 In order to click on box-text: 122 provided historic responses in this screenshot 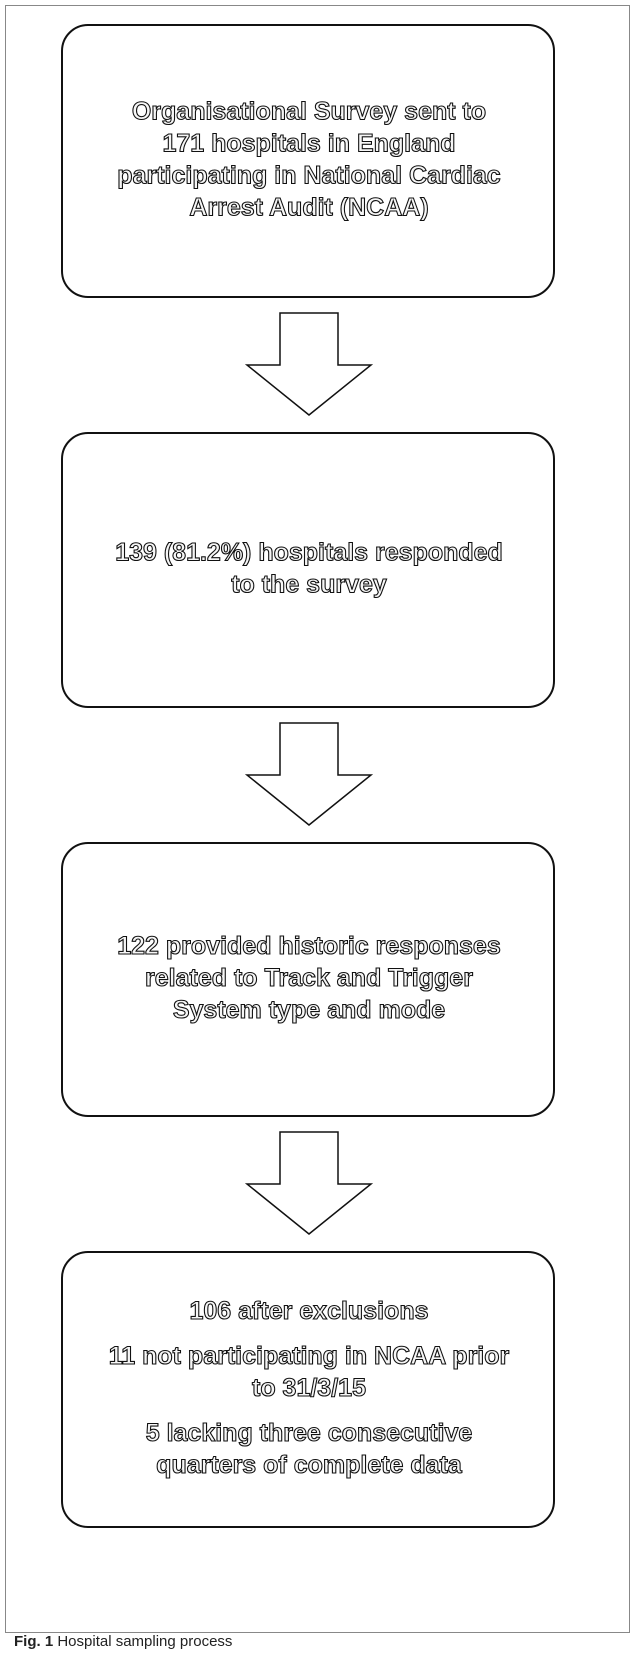, I will do `click(308, 946)`.